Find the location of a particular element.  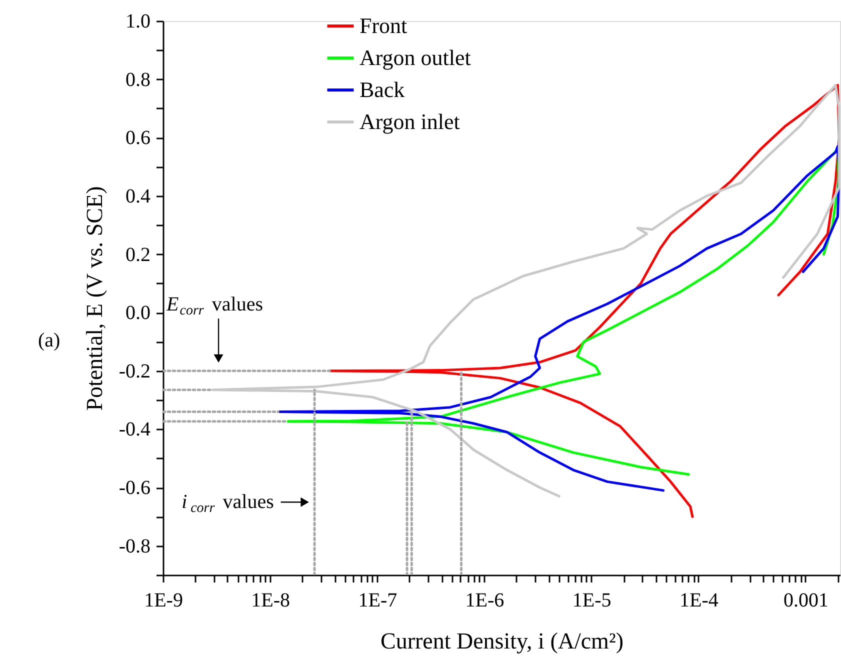

legend-label: Back is located at coordinates (382, 89).